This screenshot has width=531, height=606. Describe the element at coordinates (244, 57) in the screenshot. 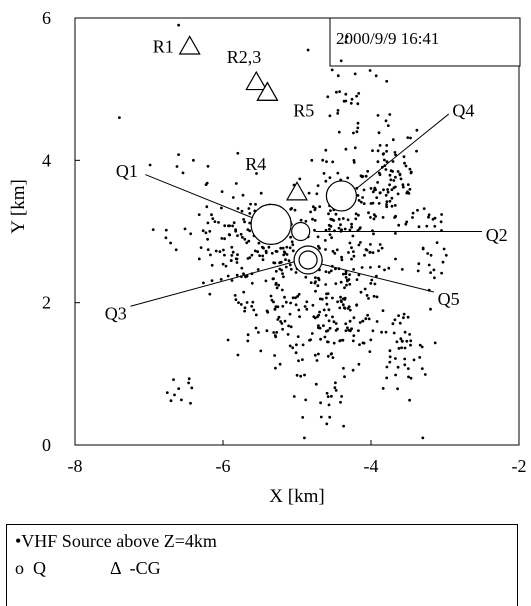

I see `cg-label: R2,3` at that location.